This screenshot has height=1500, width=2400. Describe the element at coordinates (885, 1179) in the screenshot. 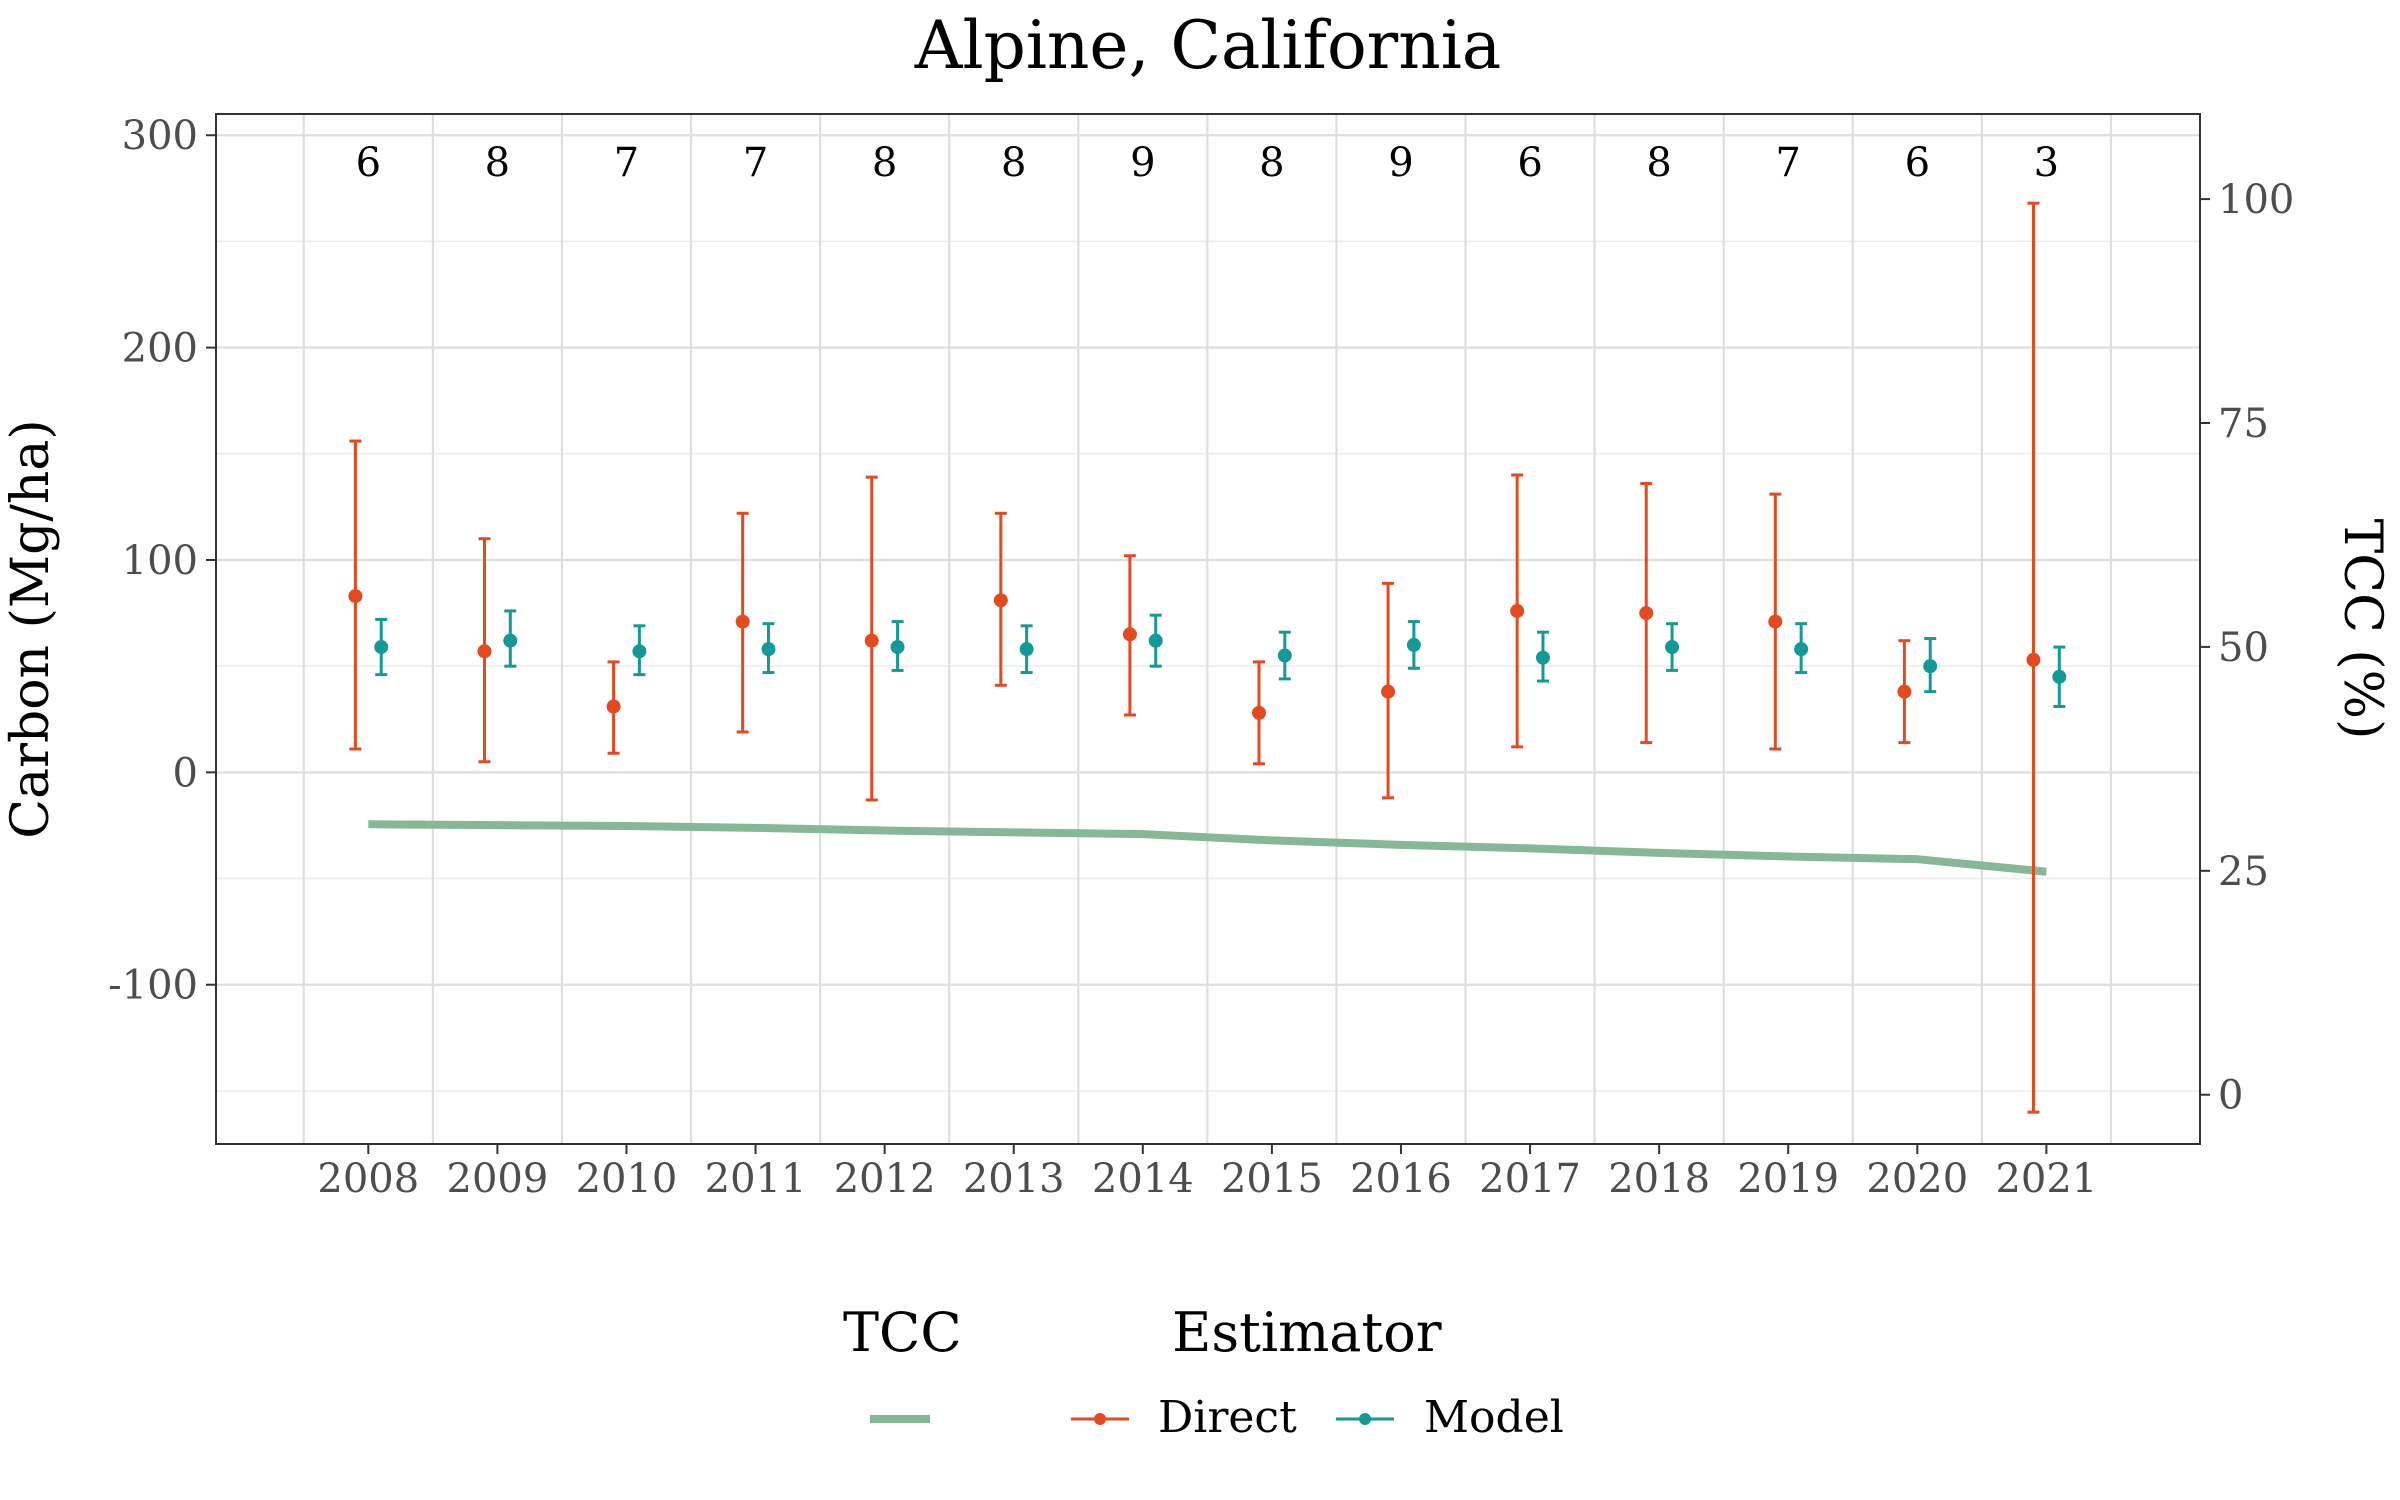

I see `x-tick-label: 2012` at that location.